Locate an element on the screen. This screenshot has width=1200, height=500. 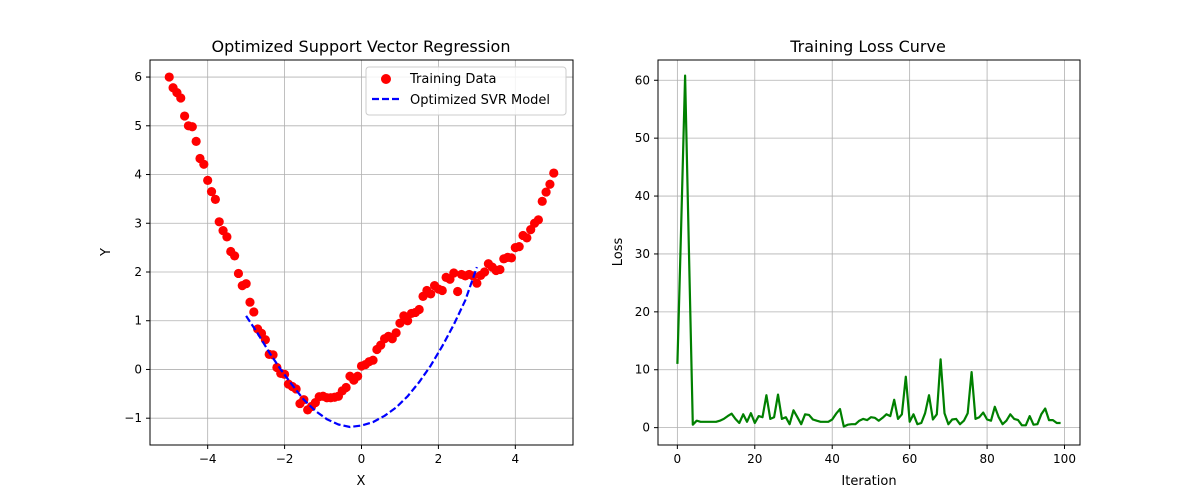
y-tick-label: 4 is located at coordinates (138, 175).